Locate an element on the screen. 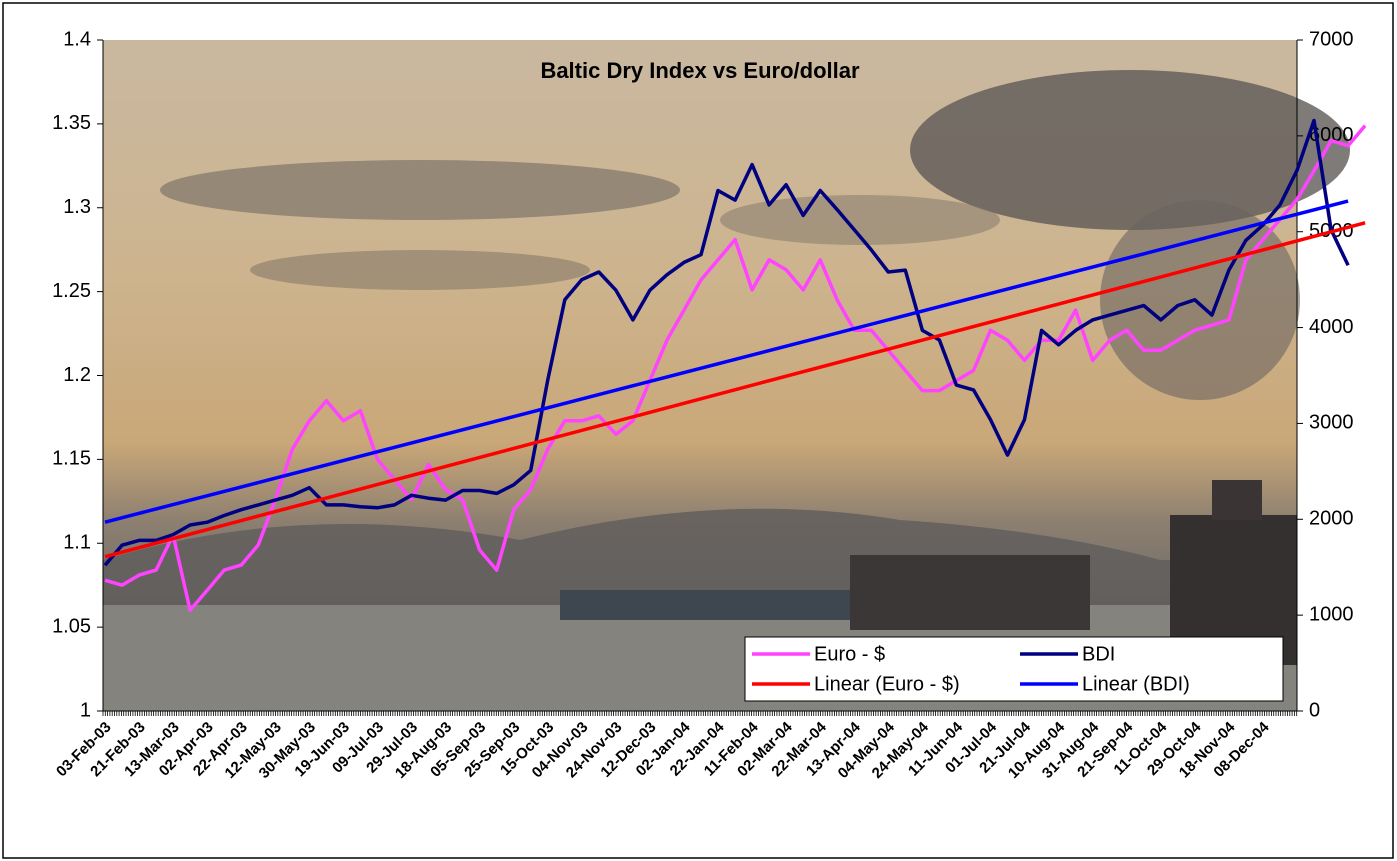 This screenshot has width=1397, height=861. y-tick-label: 1.15 is located at coordinates (71, 459).